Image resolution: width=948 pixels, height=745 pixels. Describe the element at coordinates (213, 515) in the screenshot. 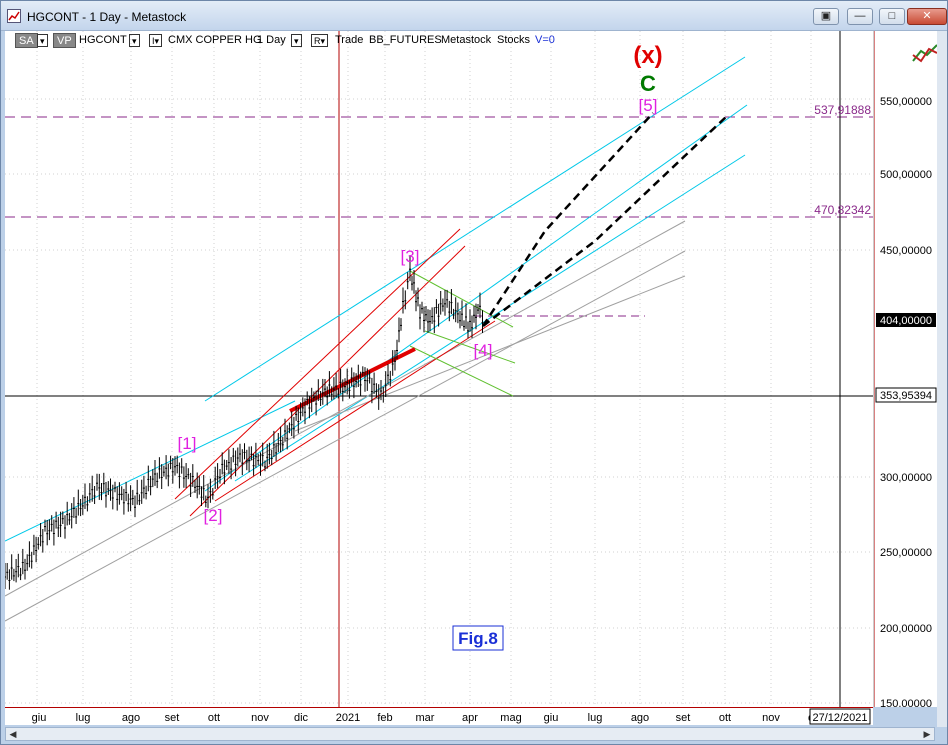

I see `wave-2-label: [2]` at that location.